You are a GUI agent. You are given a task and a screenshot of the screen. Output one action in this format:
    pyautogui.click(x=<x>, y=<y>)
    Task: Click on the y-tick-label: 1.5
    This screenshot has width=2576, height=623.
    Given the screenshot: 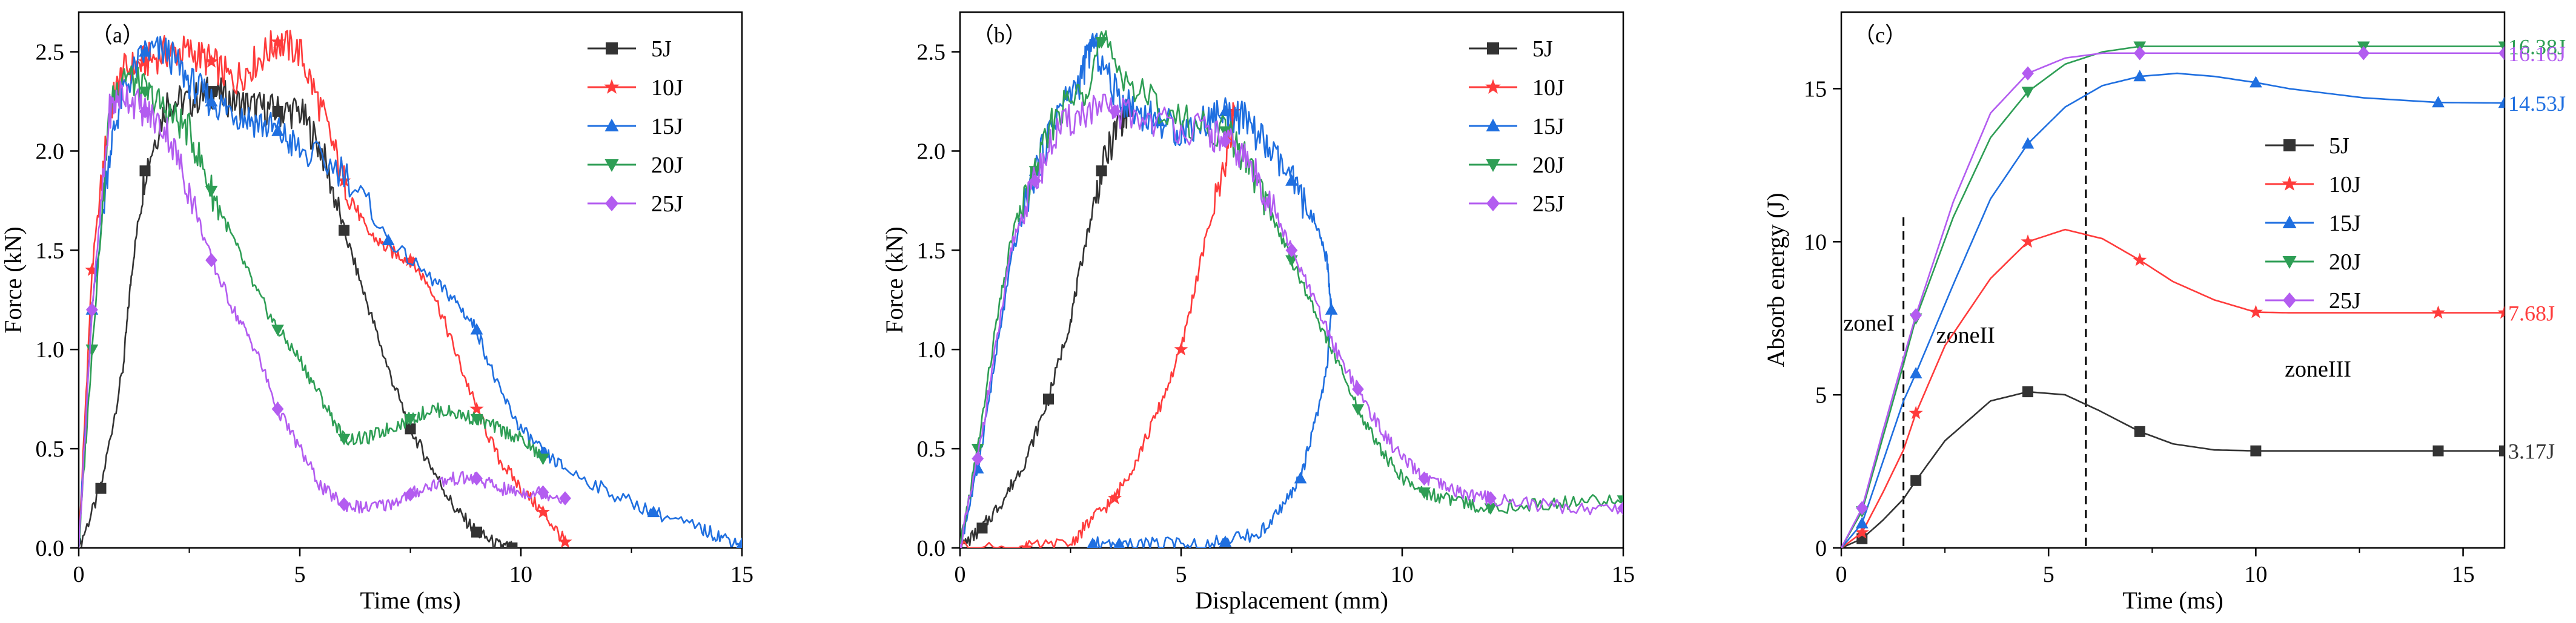 What is the action you would take?
    pyautogui.click(x=50, y=250)
    